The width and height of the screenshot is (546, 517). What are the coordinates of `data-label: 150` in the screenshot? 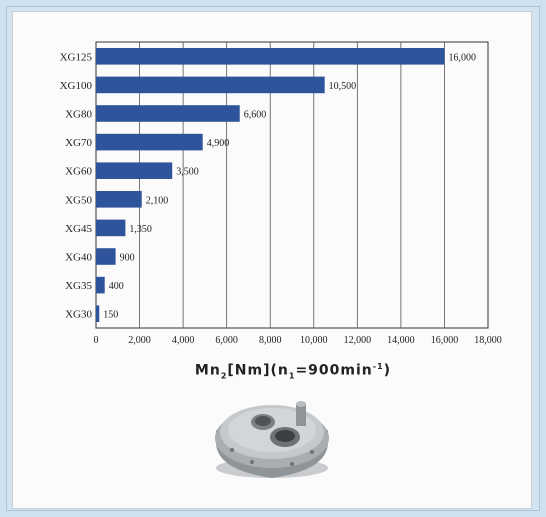 It's located at (110, 315).